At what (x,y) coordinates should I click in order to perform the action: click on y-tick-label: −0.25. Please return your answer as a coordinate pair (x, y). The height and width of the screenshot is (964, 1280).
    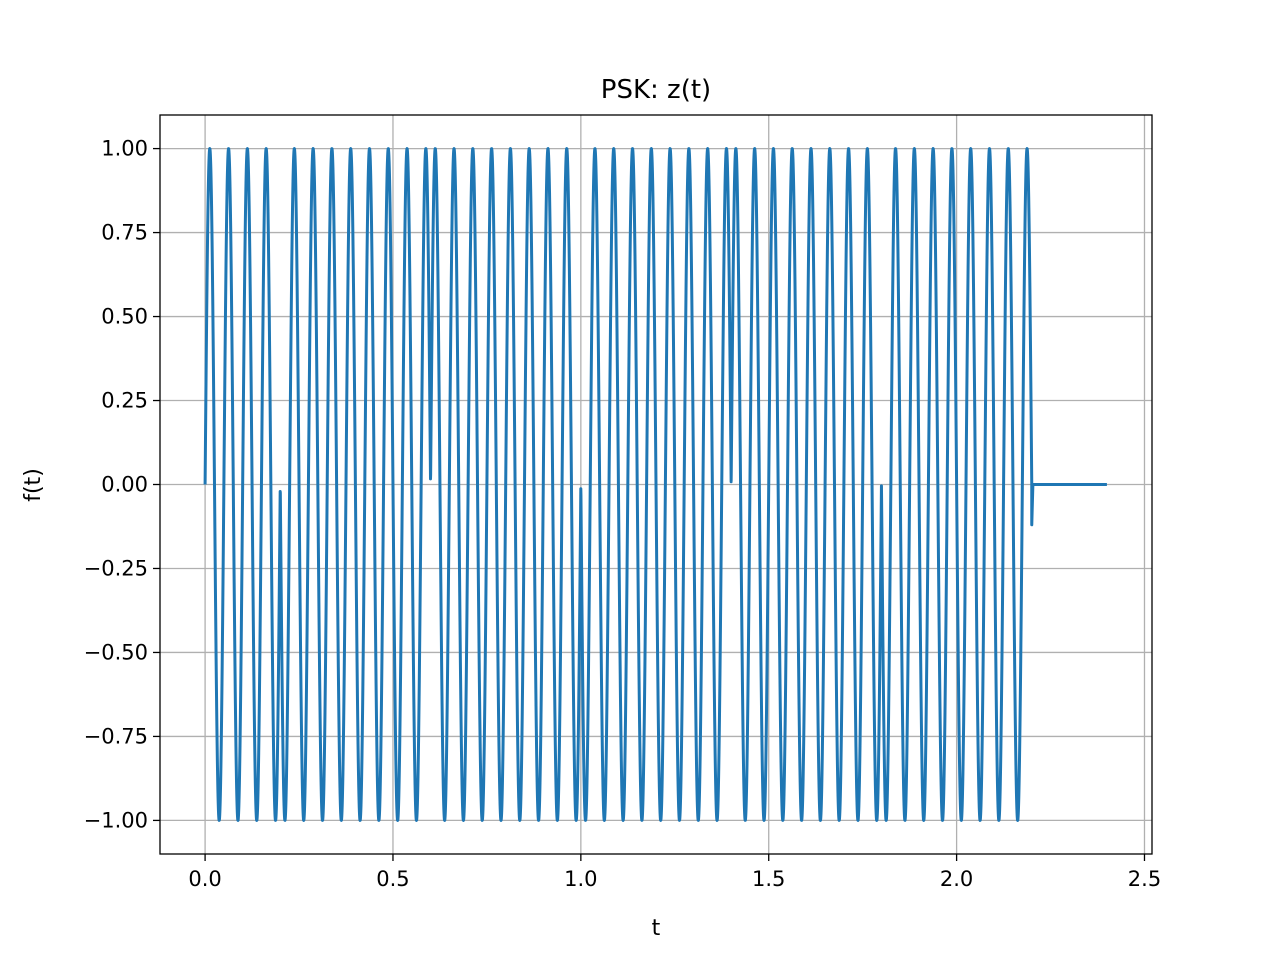
    Looking at the image, I should click on (116, 568).